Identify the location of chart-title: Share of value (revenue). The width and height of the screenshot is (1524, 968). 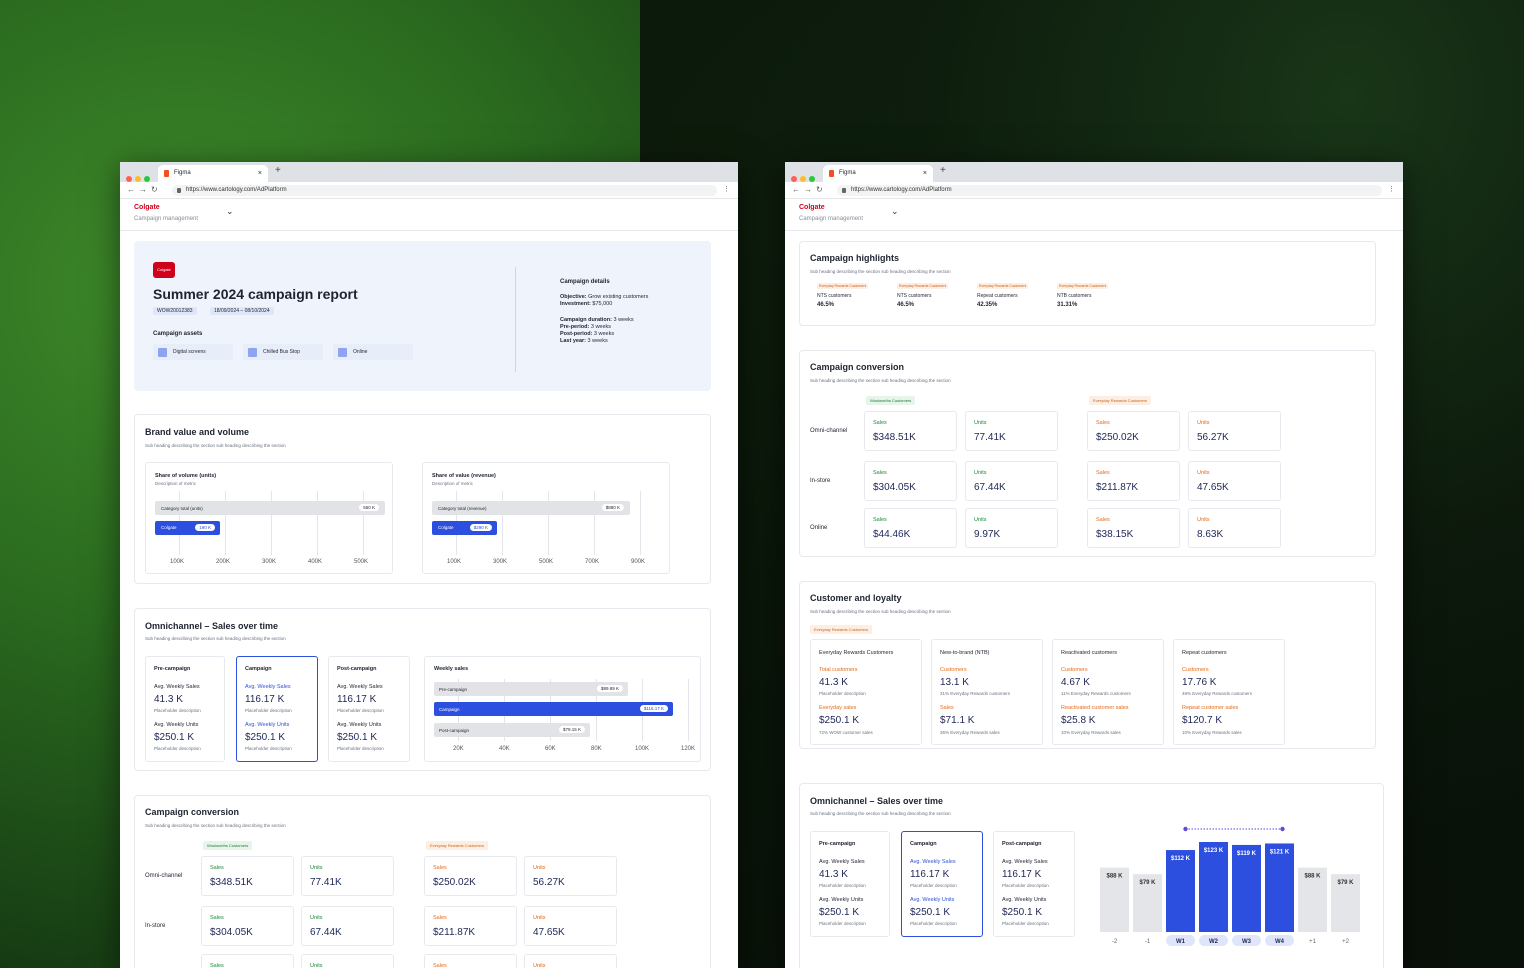
(464, 476).